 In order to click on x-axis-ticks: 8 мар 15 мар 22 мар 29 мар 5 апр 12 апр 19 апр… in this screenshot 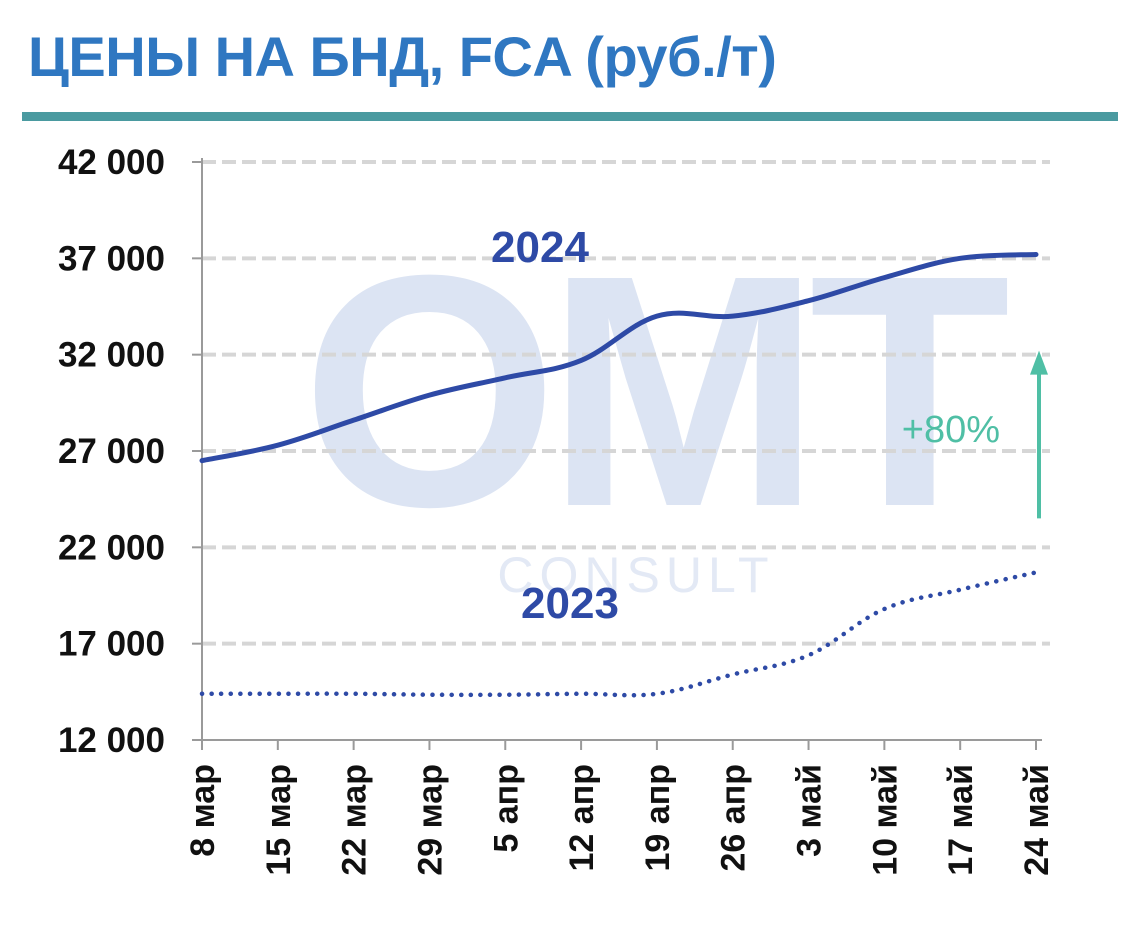, I will do `click(620, 808)`.